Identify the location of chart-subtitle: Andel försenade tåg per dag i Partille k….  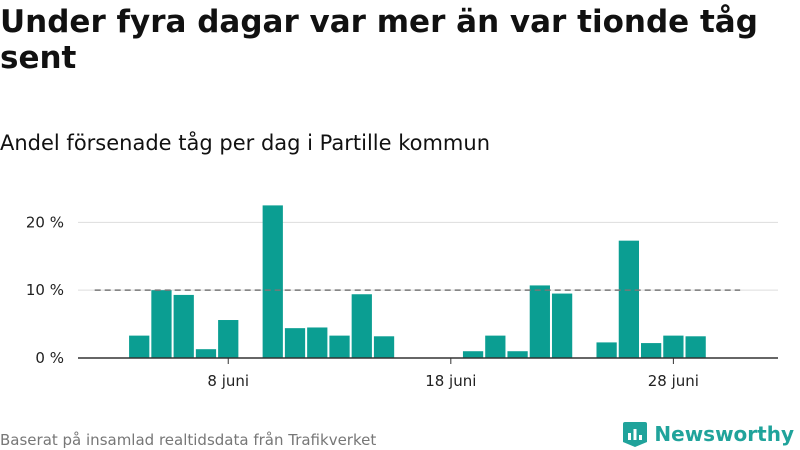
(245, 143).